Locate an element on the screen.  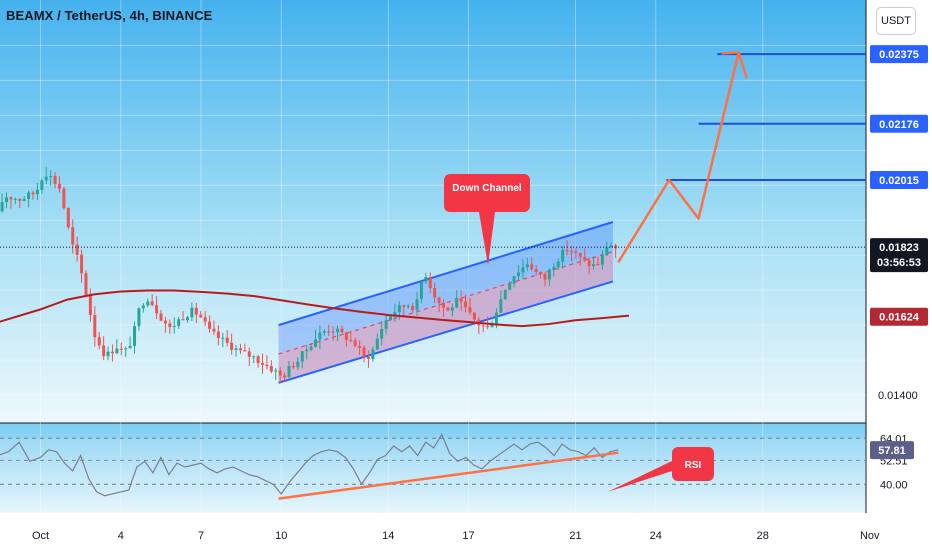
target-level-label: 0.02176 is located at coordinates (899, 125).